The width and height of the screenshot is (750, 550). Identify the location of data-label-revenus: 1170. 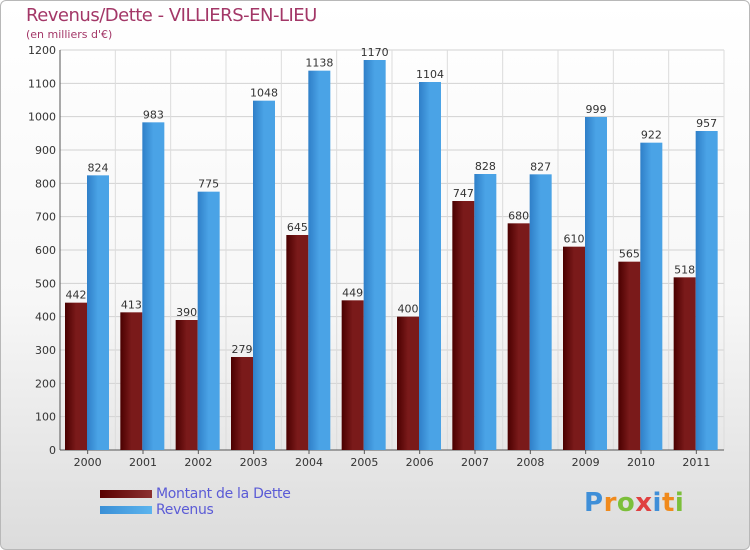
(375, 52).